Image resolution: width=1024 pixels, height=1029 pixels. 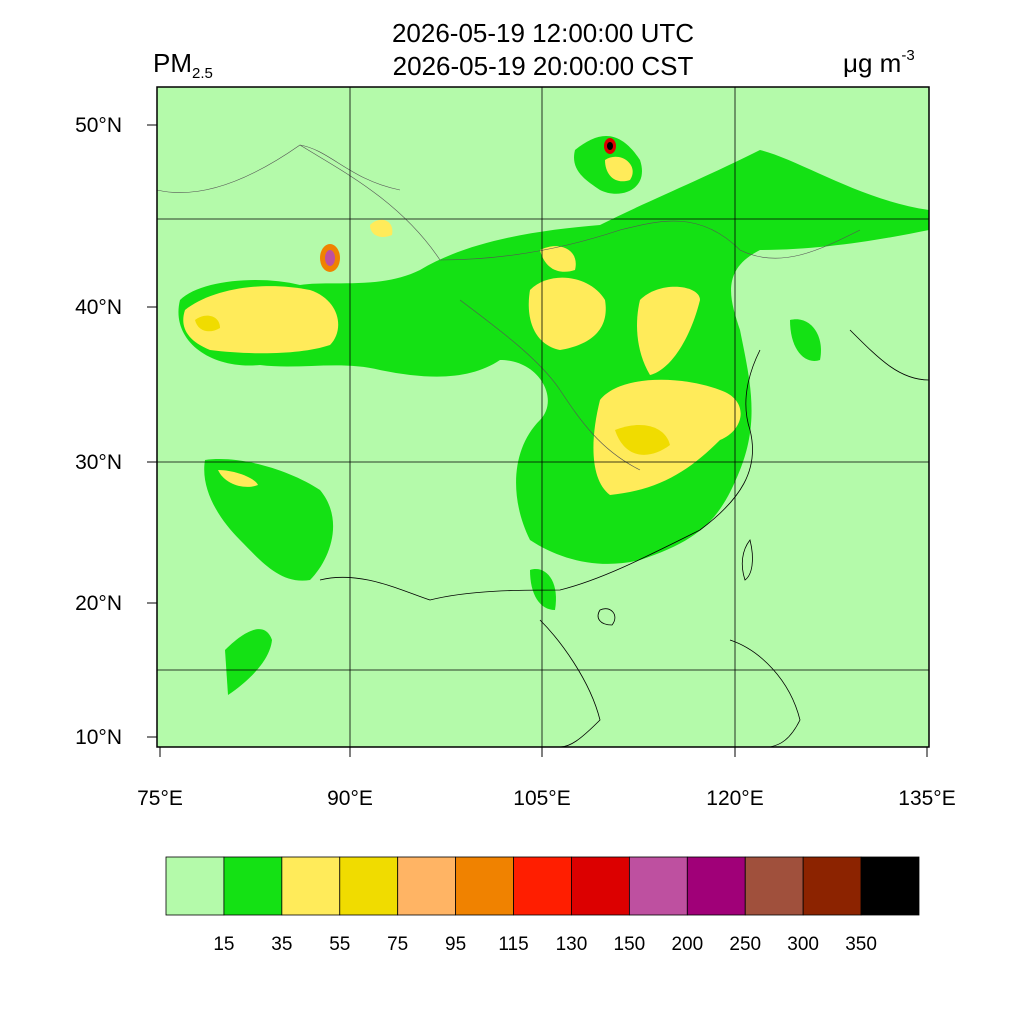 I want to click on unit-label: μg m-3, so click(x=879, y=62).